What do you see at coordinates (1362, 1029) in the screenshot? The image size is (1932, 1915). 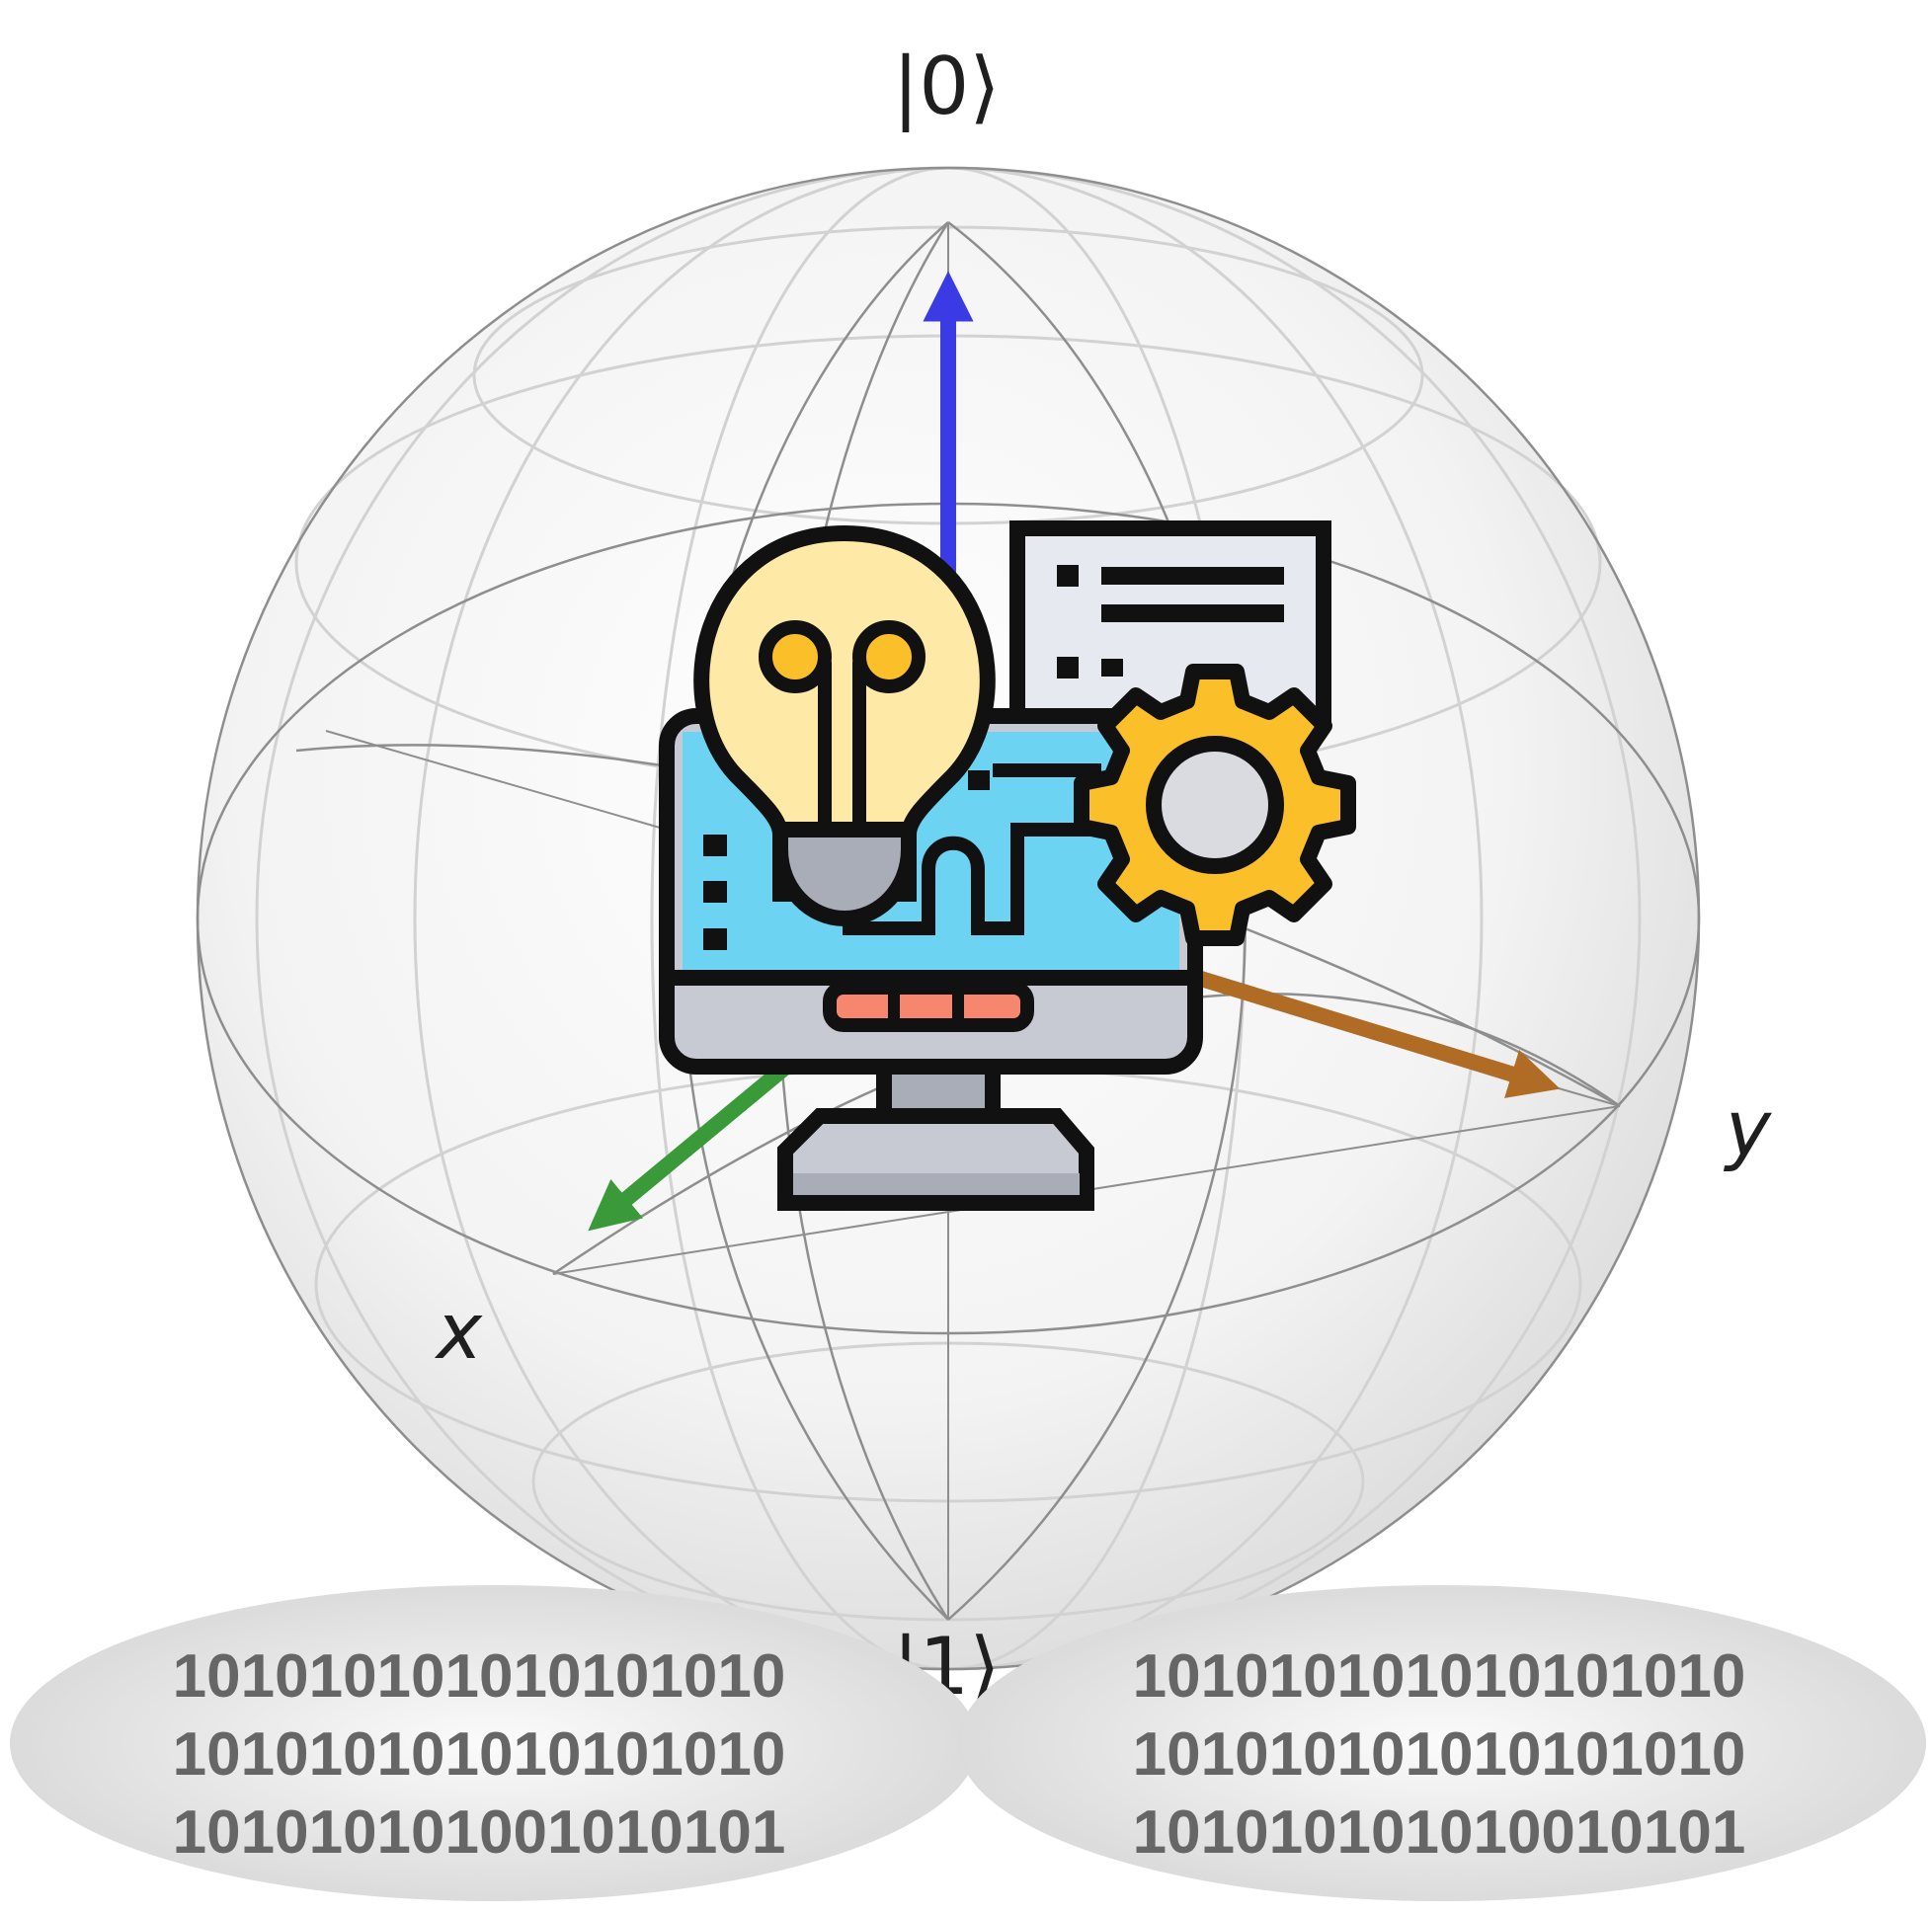 I see `y-axis-arrow` at bounding box center [1362, 1029].